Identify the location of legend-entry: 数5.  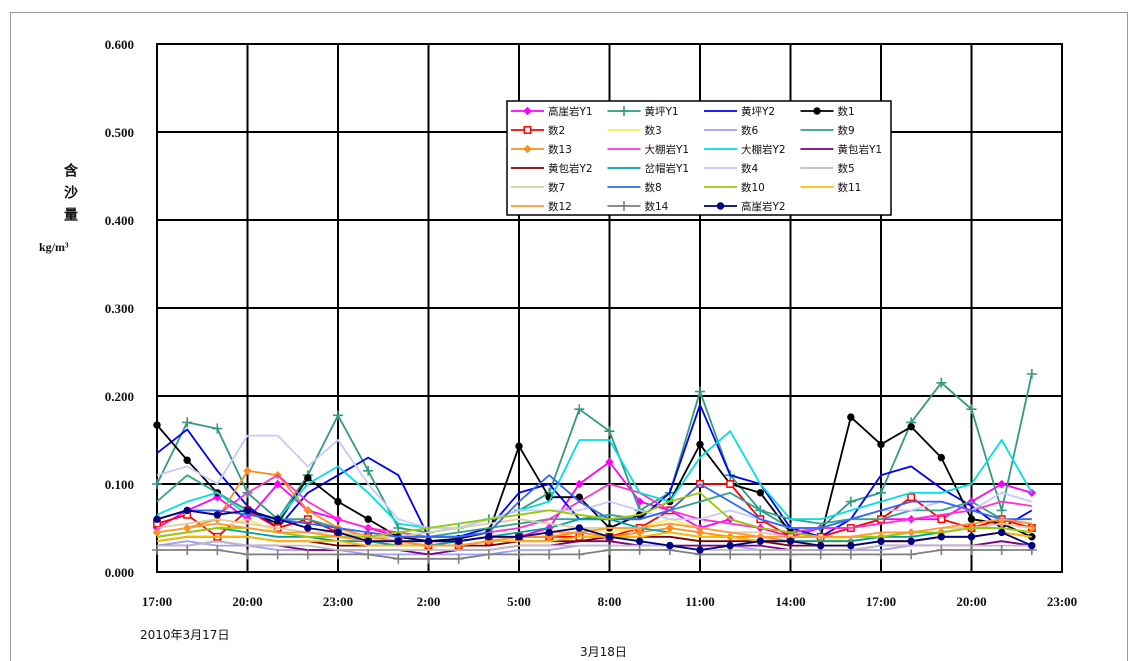
(827, 168).